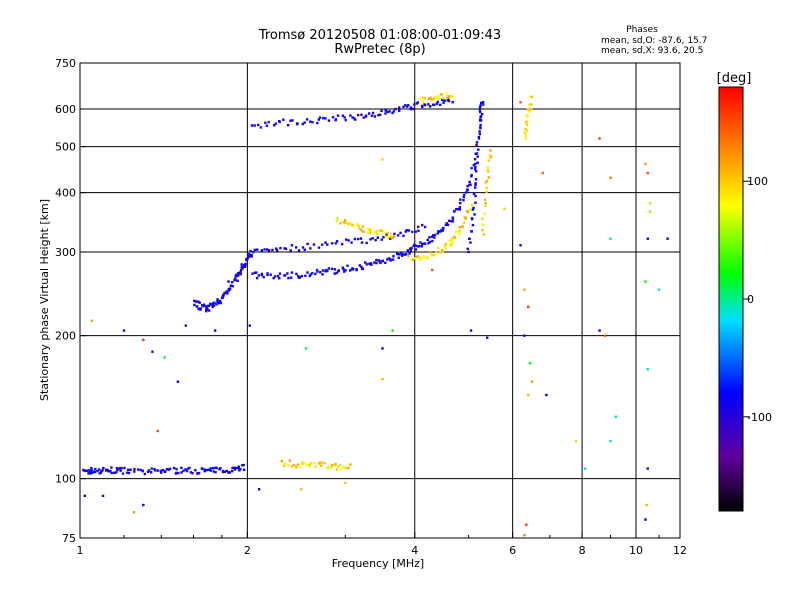 The width and height of the screenshot is (800, 600). What do you see at coordinates (379, 35) in the screenshot?
I see `chart-title: Tromsø 20120508 01:08:00-01:09:43` at bounding box center [379, 35].